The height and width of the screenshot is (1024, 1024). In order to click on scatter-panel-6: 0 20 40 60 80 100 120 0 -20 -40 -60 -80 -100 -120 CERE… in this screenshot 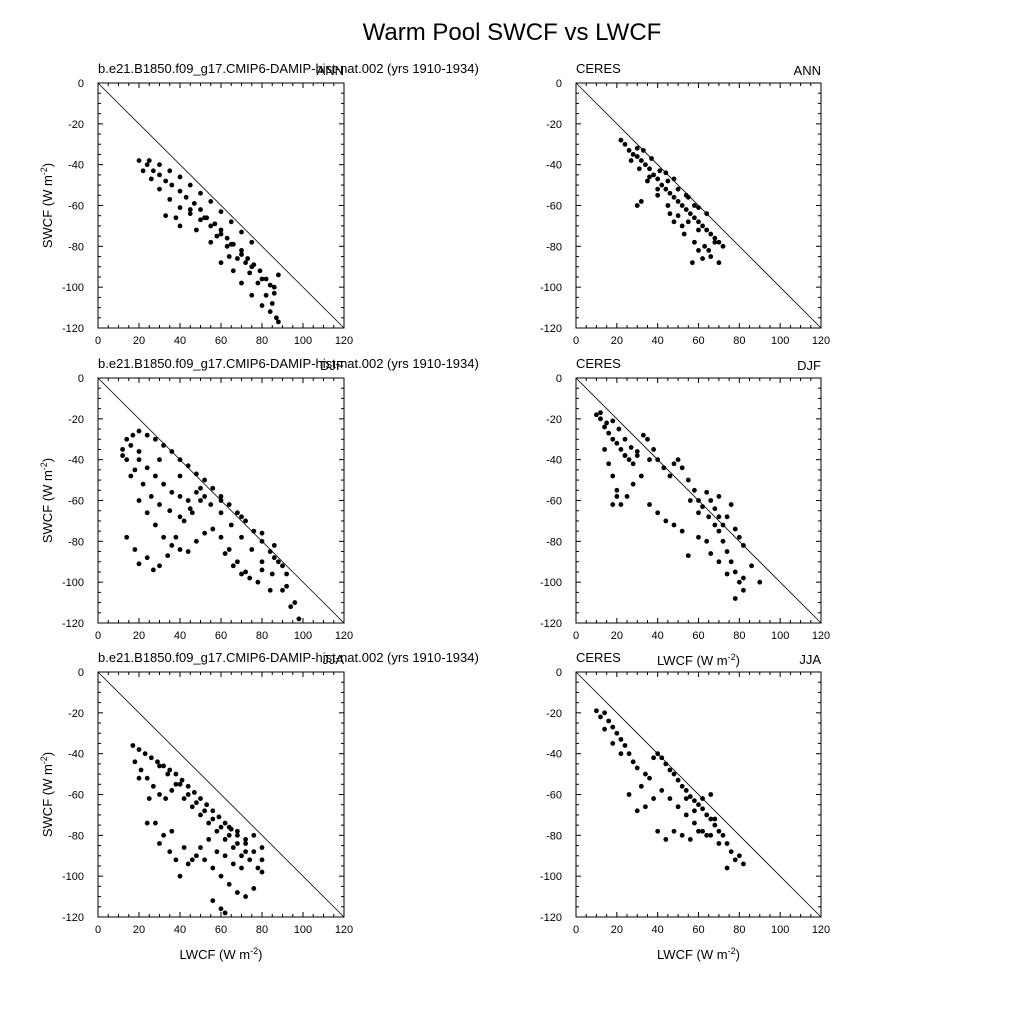, I will do `click(685, 806)`.